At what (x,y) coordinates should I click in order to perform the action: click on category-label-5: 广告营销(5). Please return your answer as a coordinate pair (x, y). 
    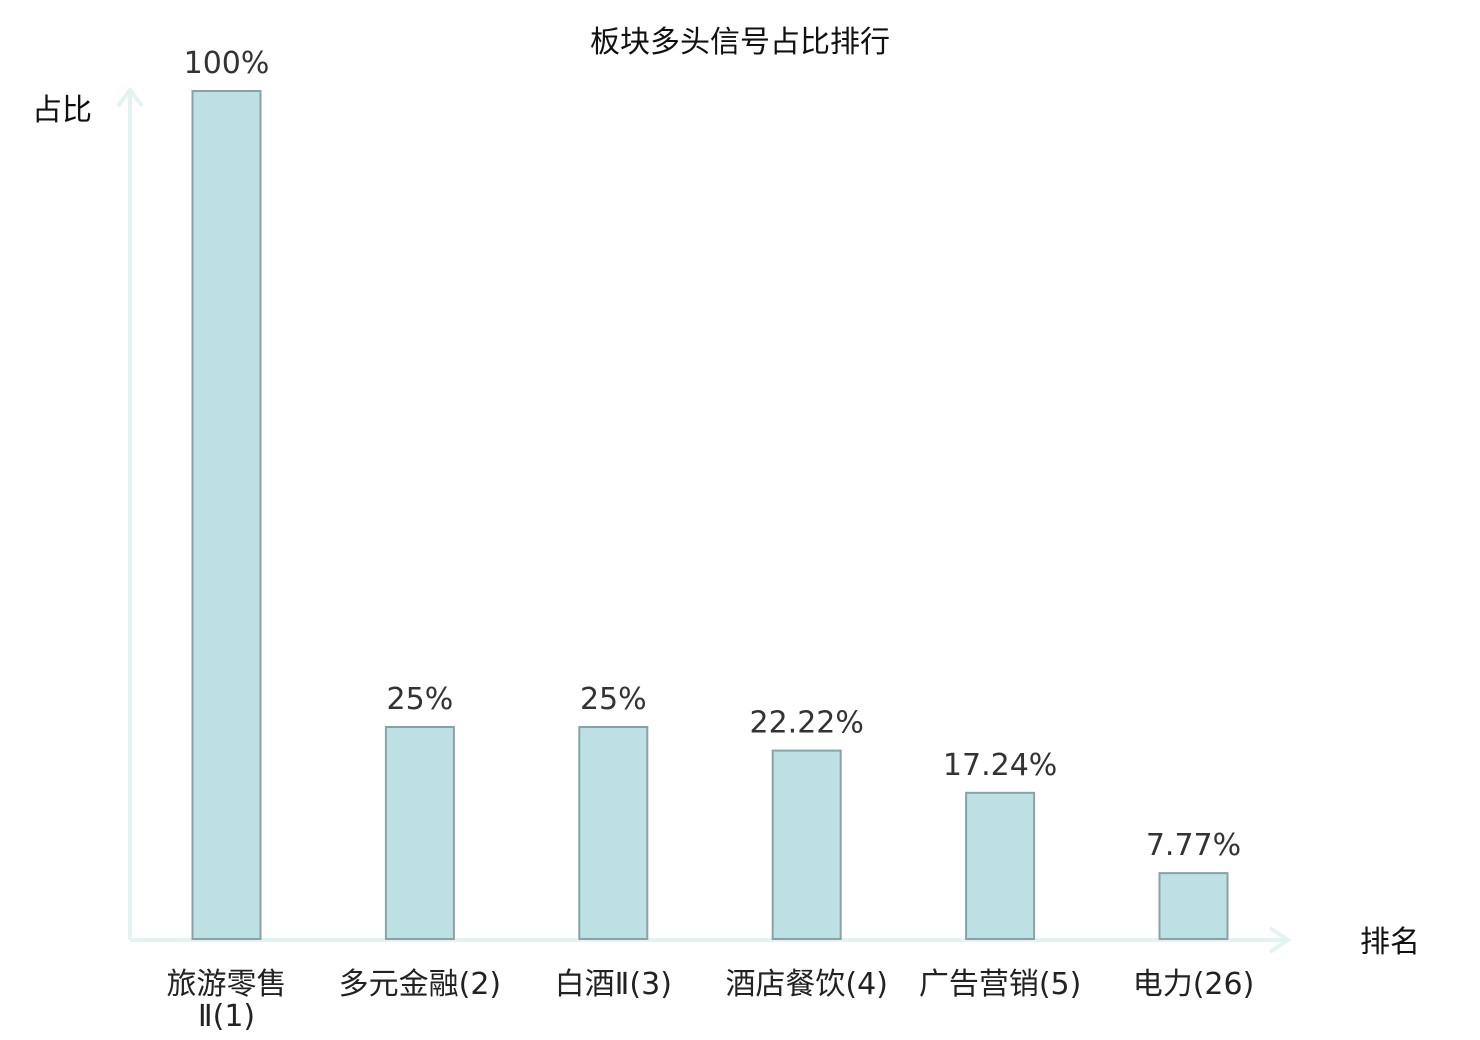
    Looking at the image, I should click on (1000, 984).